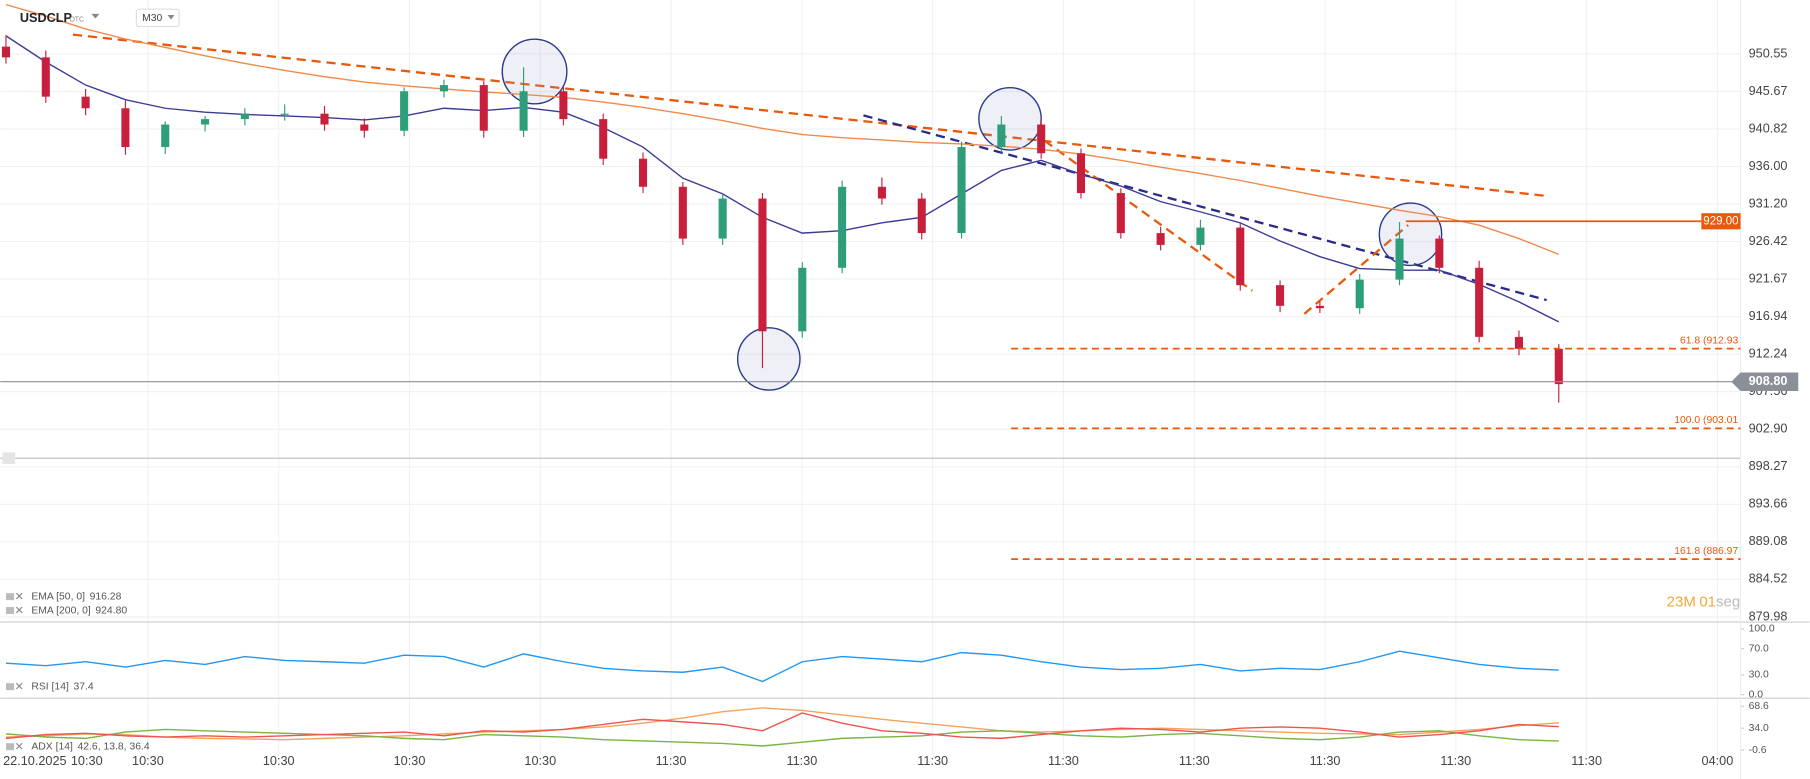 This screenshot has height=779, width=1810. What do you see at coordinates (1768, 53) in the screenshot?
I see `y-tick-label: 950.55` at bounding box center [1768, 53].